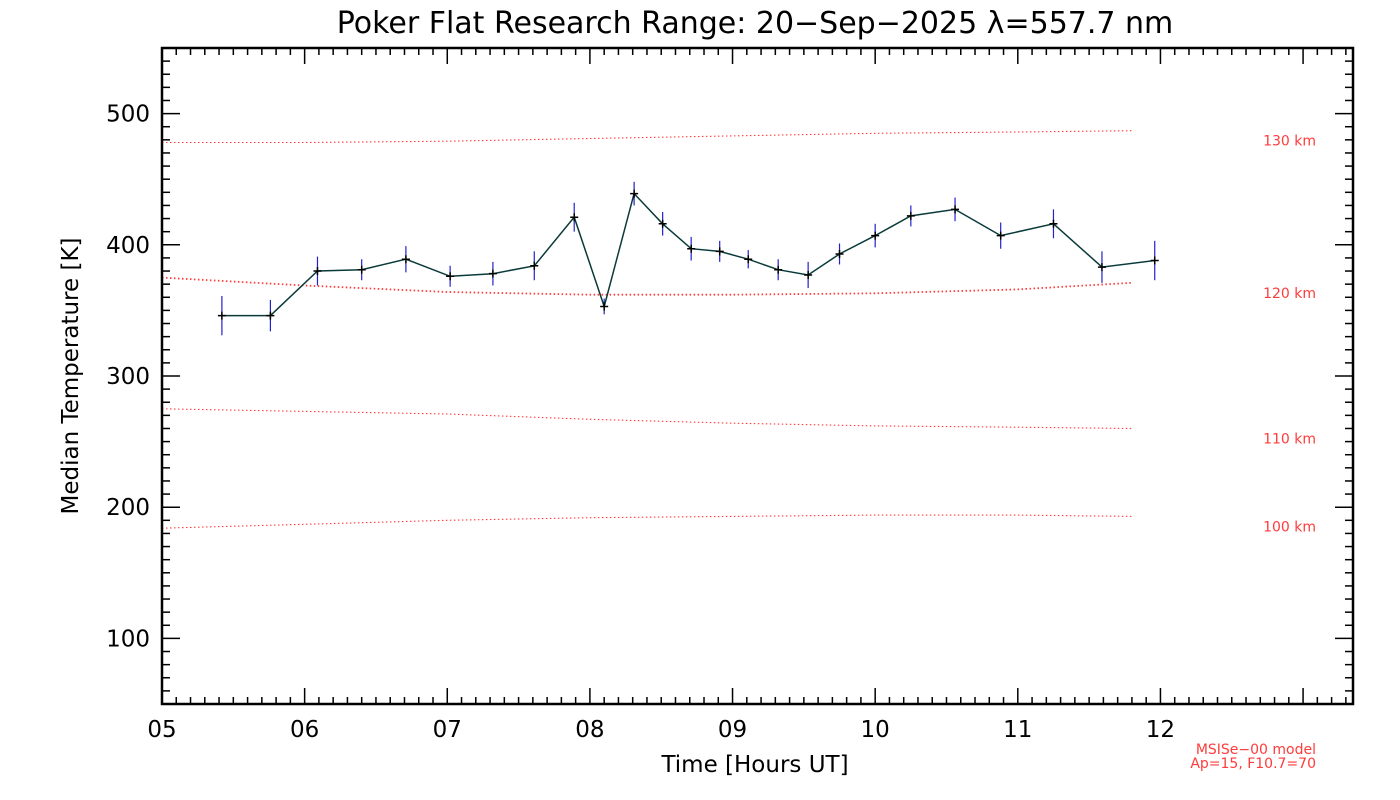 The width and height of the screenshot is (1400, 800). Describe the element at coordinates (875, 730) in the screenshot. I see `x-tick-label: 10` at that location.